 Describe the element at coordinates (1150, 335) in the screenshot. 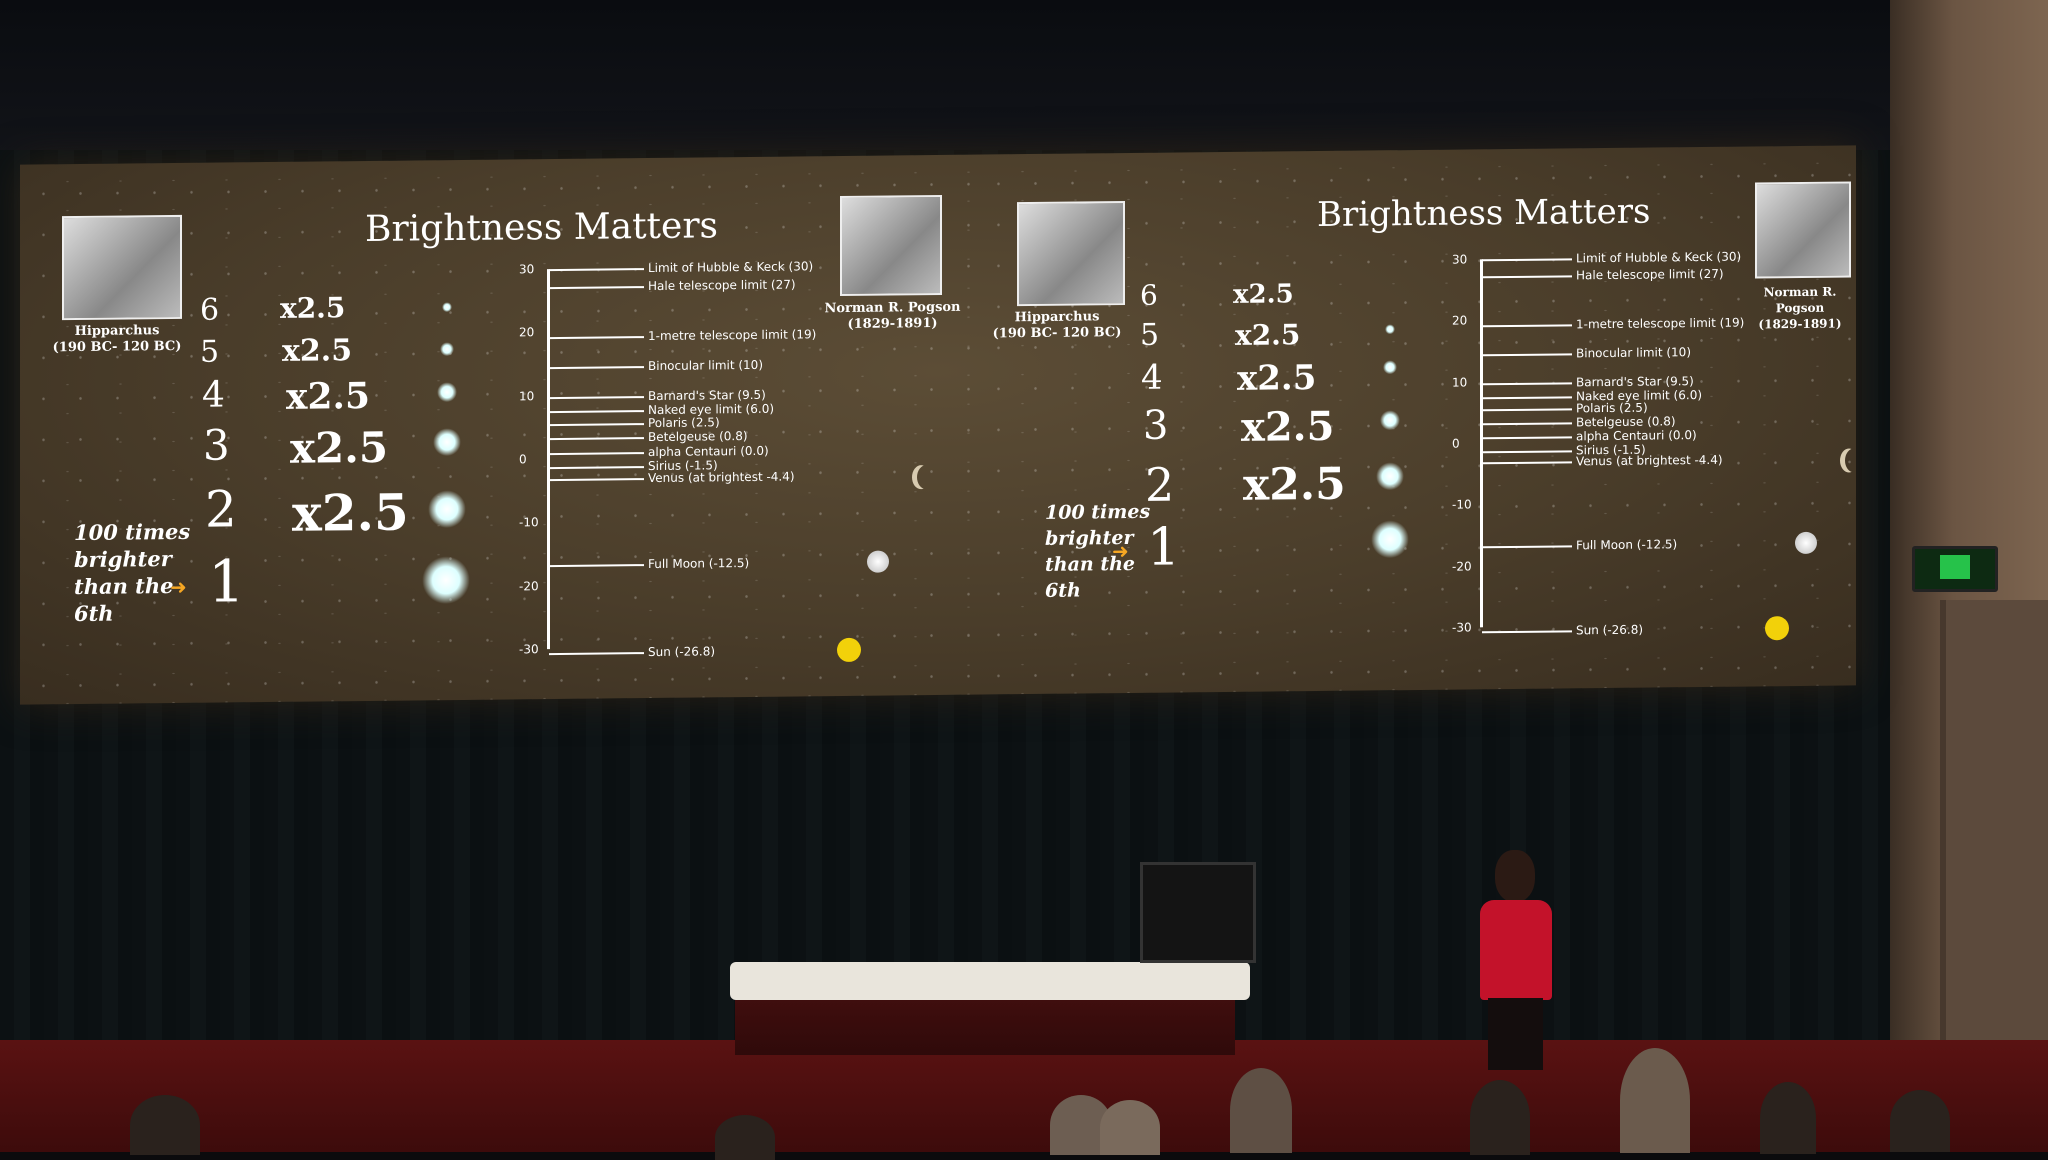

I see `magnitude-5: 5` at that location.